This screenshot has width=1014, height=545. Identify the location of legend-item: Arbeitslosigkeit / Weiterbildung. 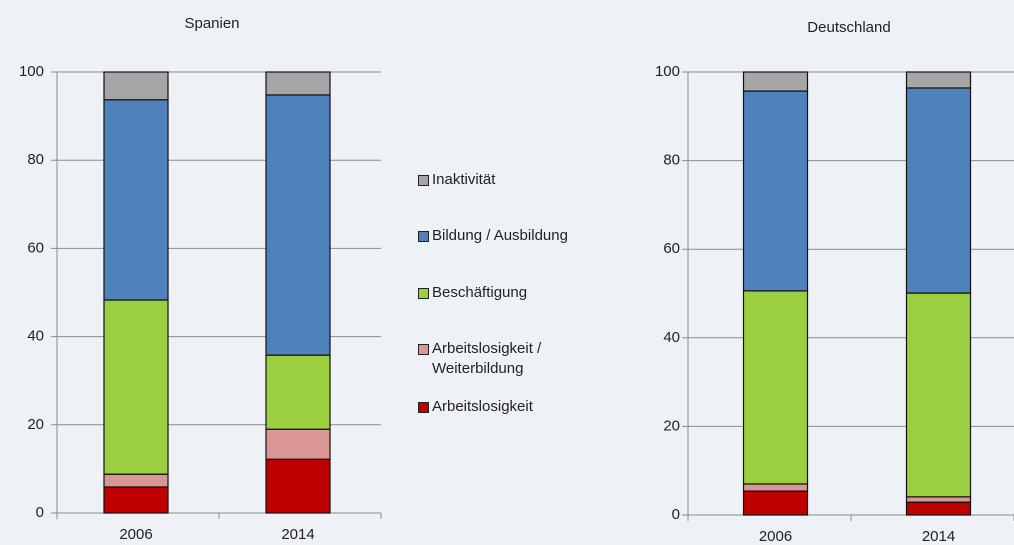
(513, 359).